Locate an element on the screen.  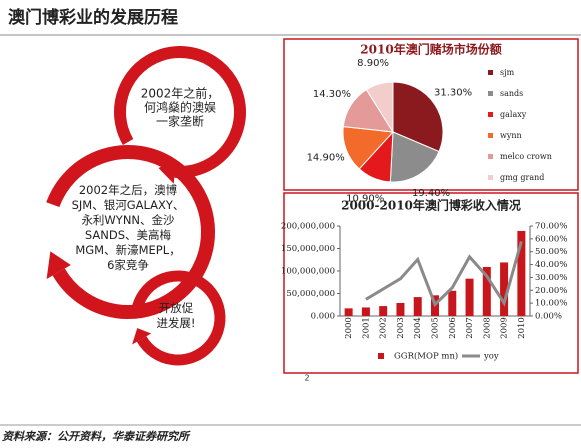
slice-label: 14.30% is located at coordinates (332, 94).